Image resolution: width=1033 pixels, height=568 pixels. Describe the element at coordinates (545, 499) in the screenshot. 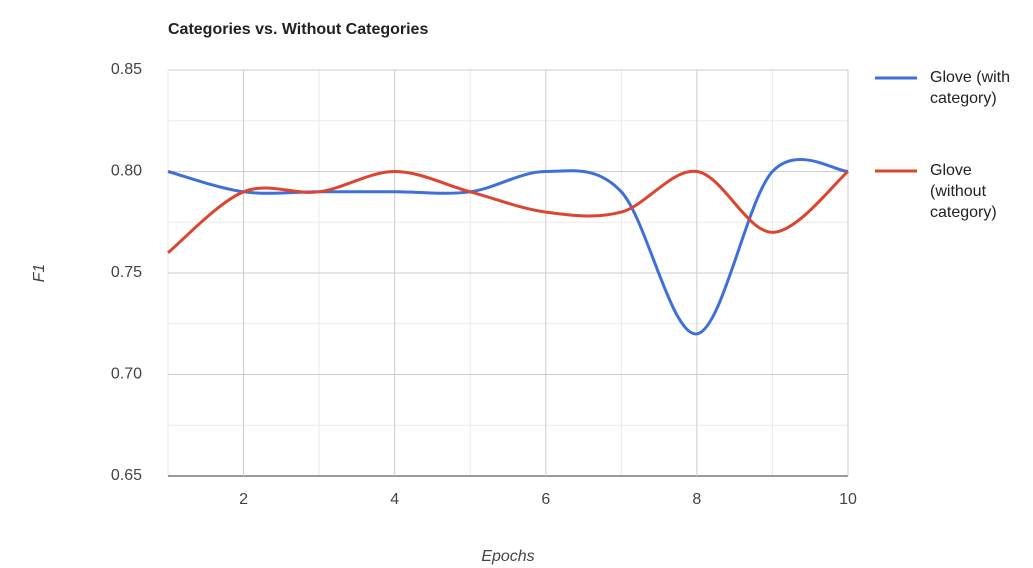

I see `x-tick-label: 6` at that location.